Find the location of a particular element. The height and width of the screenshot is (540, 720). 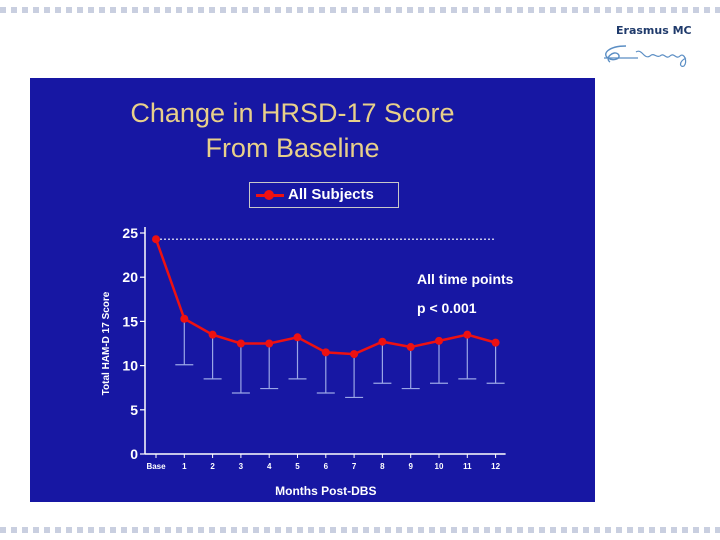

x-tick-label: 10 is located at coordinates (439, 466).